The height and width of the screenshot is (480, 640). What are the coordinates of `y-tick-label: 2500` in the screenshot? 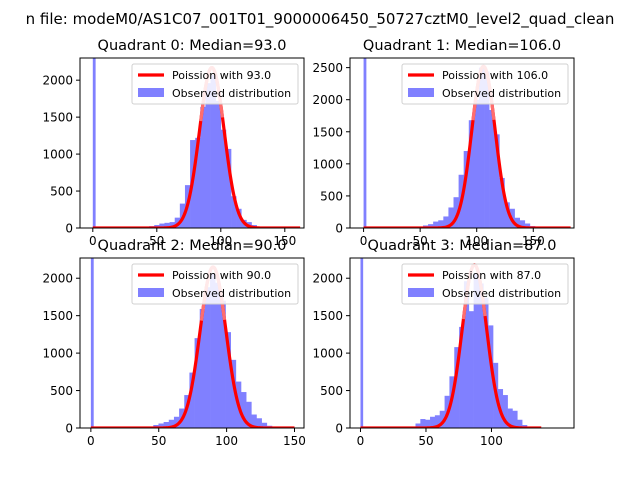 It's located at (327, 68).